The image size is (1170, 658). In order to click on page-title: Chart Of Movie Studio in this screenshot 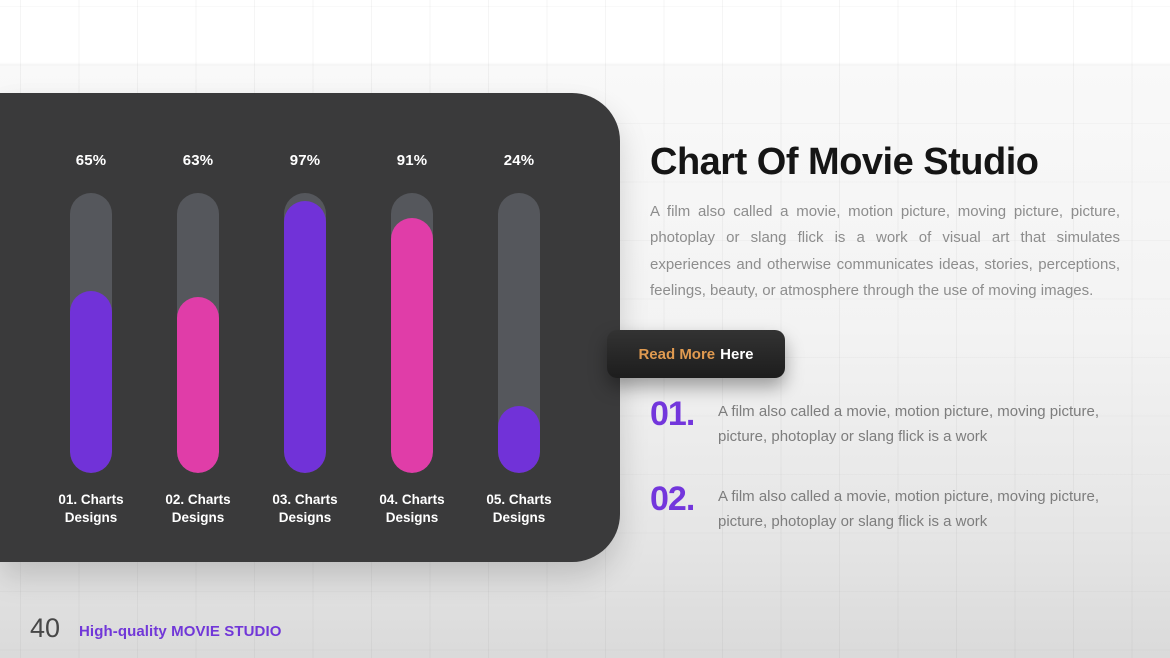, I will do `click(844, 162)`.